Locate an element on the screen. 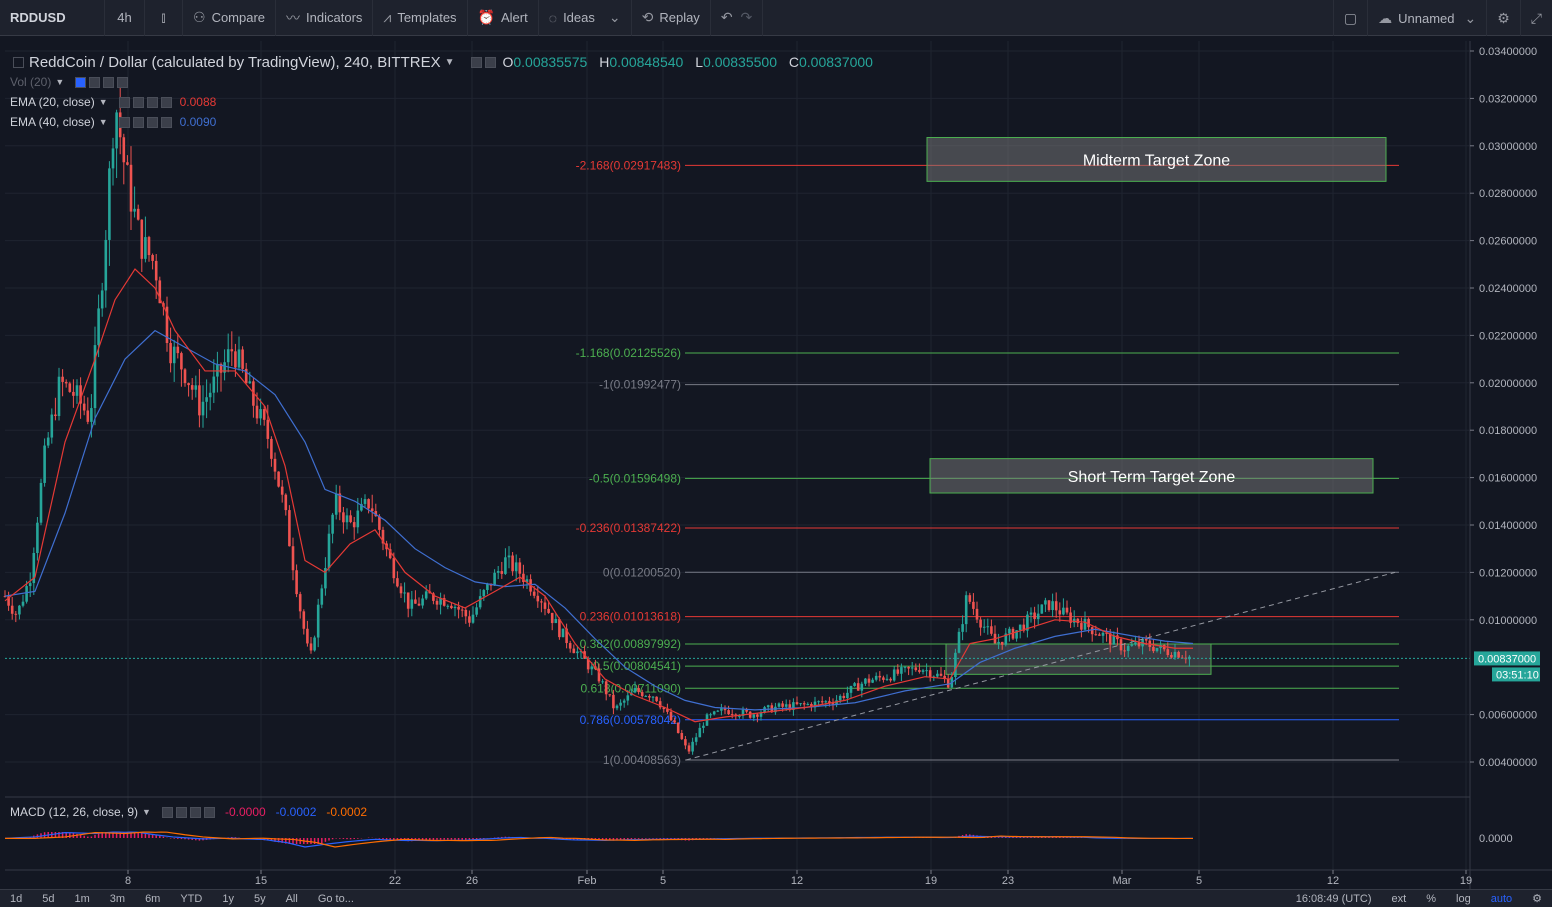 The image size is (1552, 907). price-tick-label: 0.01200000 is located at coordinates (1508, 573).